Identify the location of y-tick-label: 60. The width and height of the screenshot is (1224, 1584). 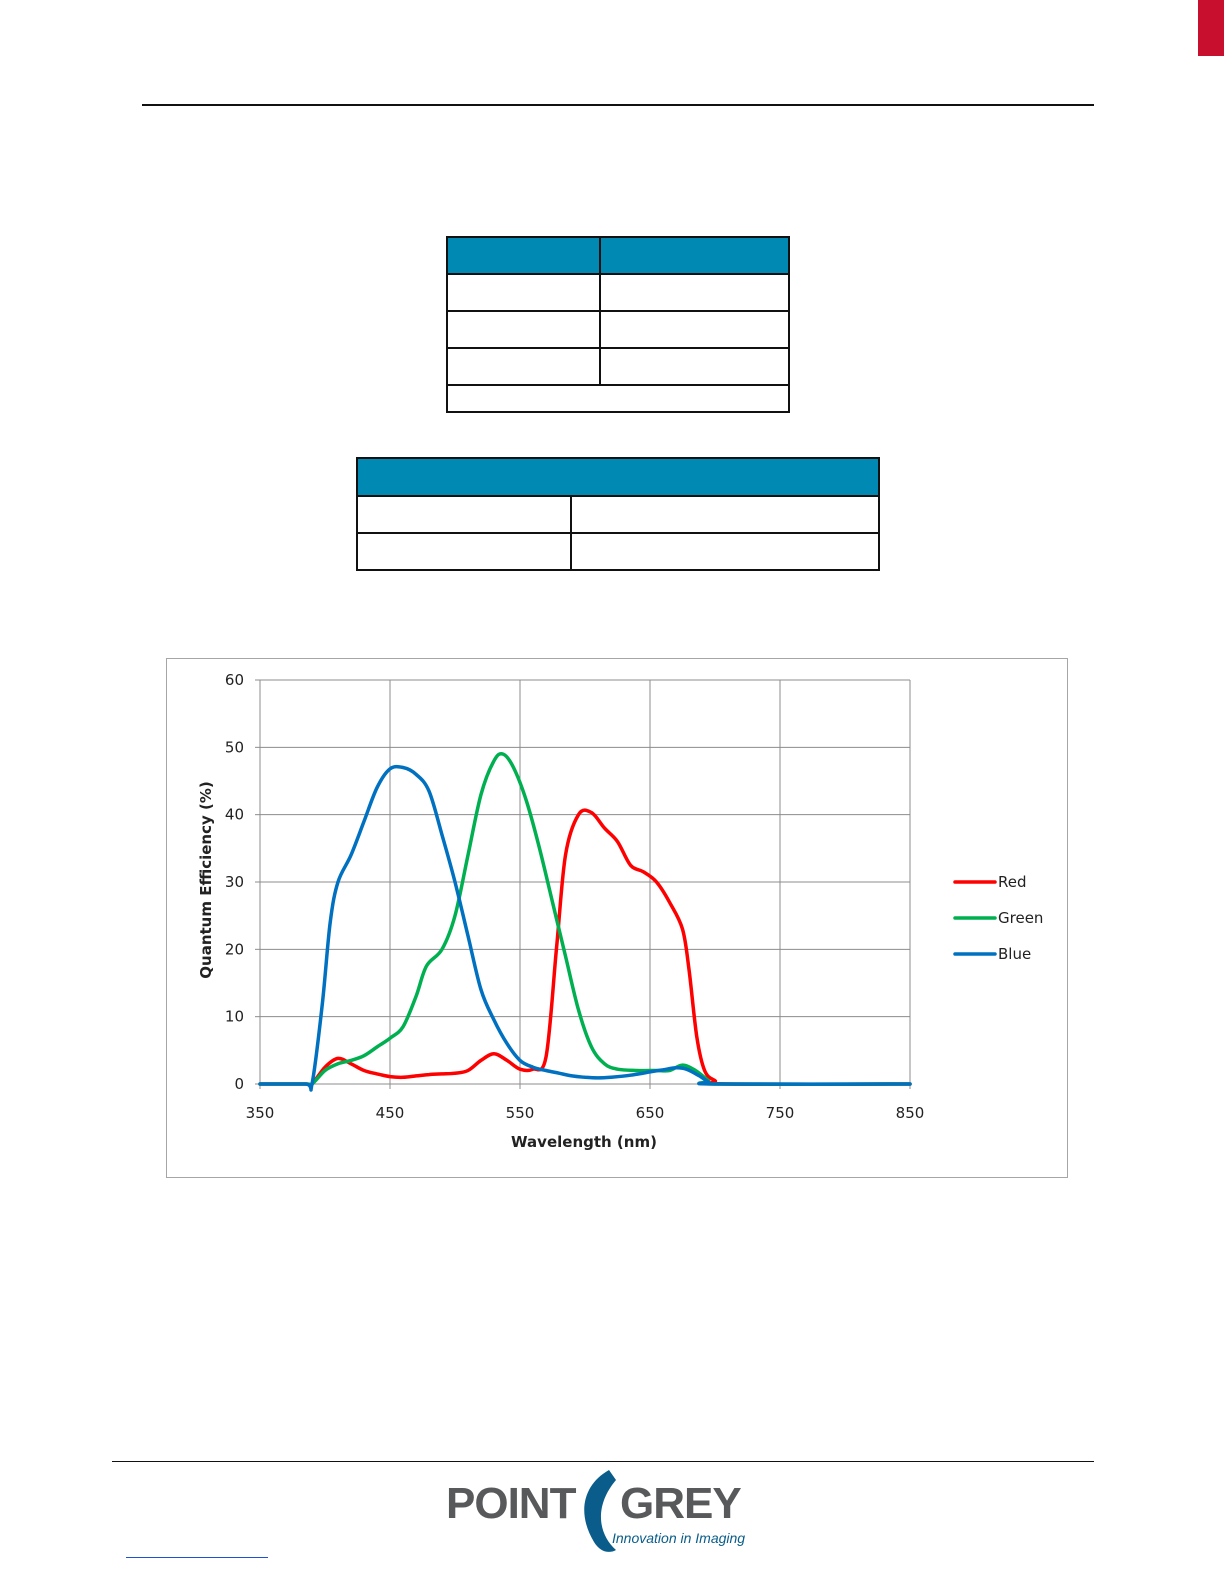
(234, 680).